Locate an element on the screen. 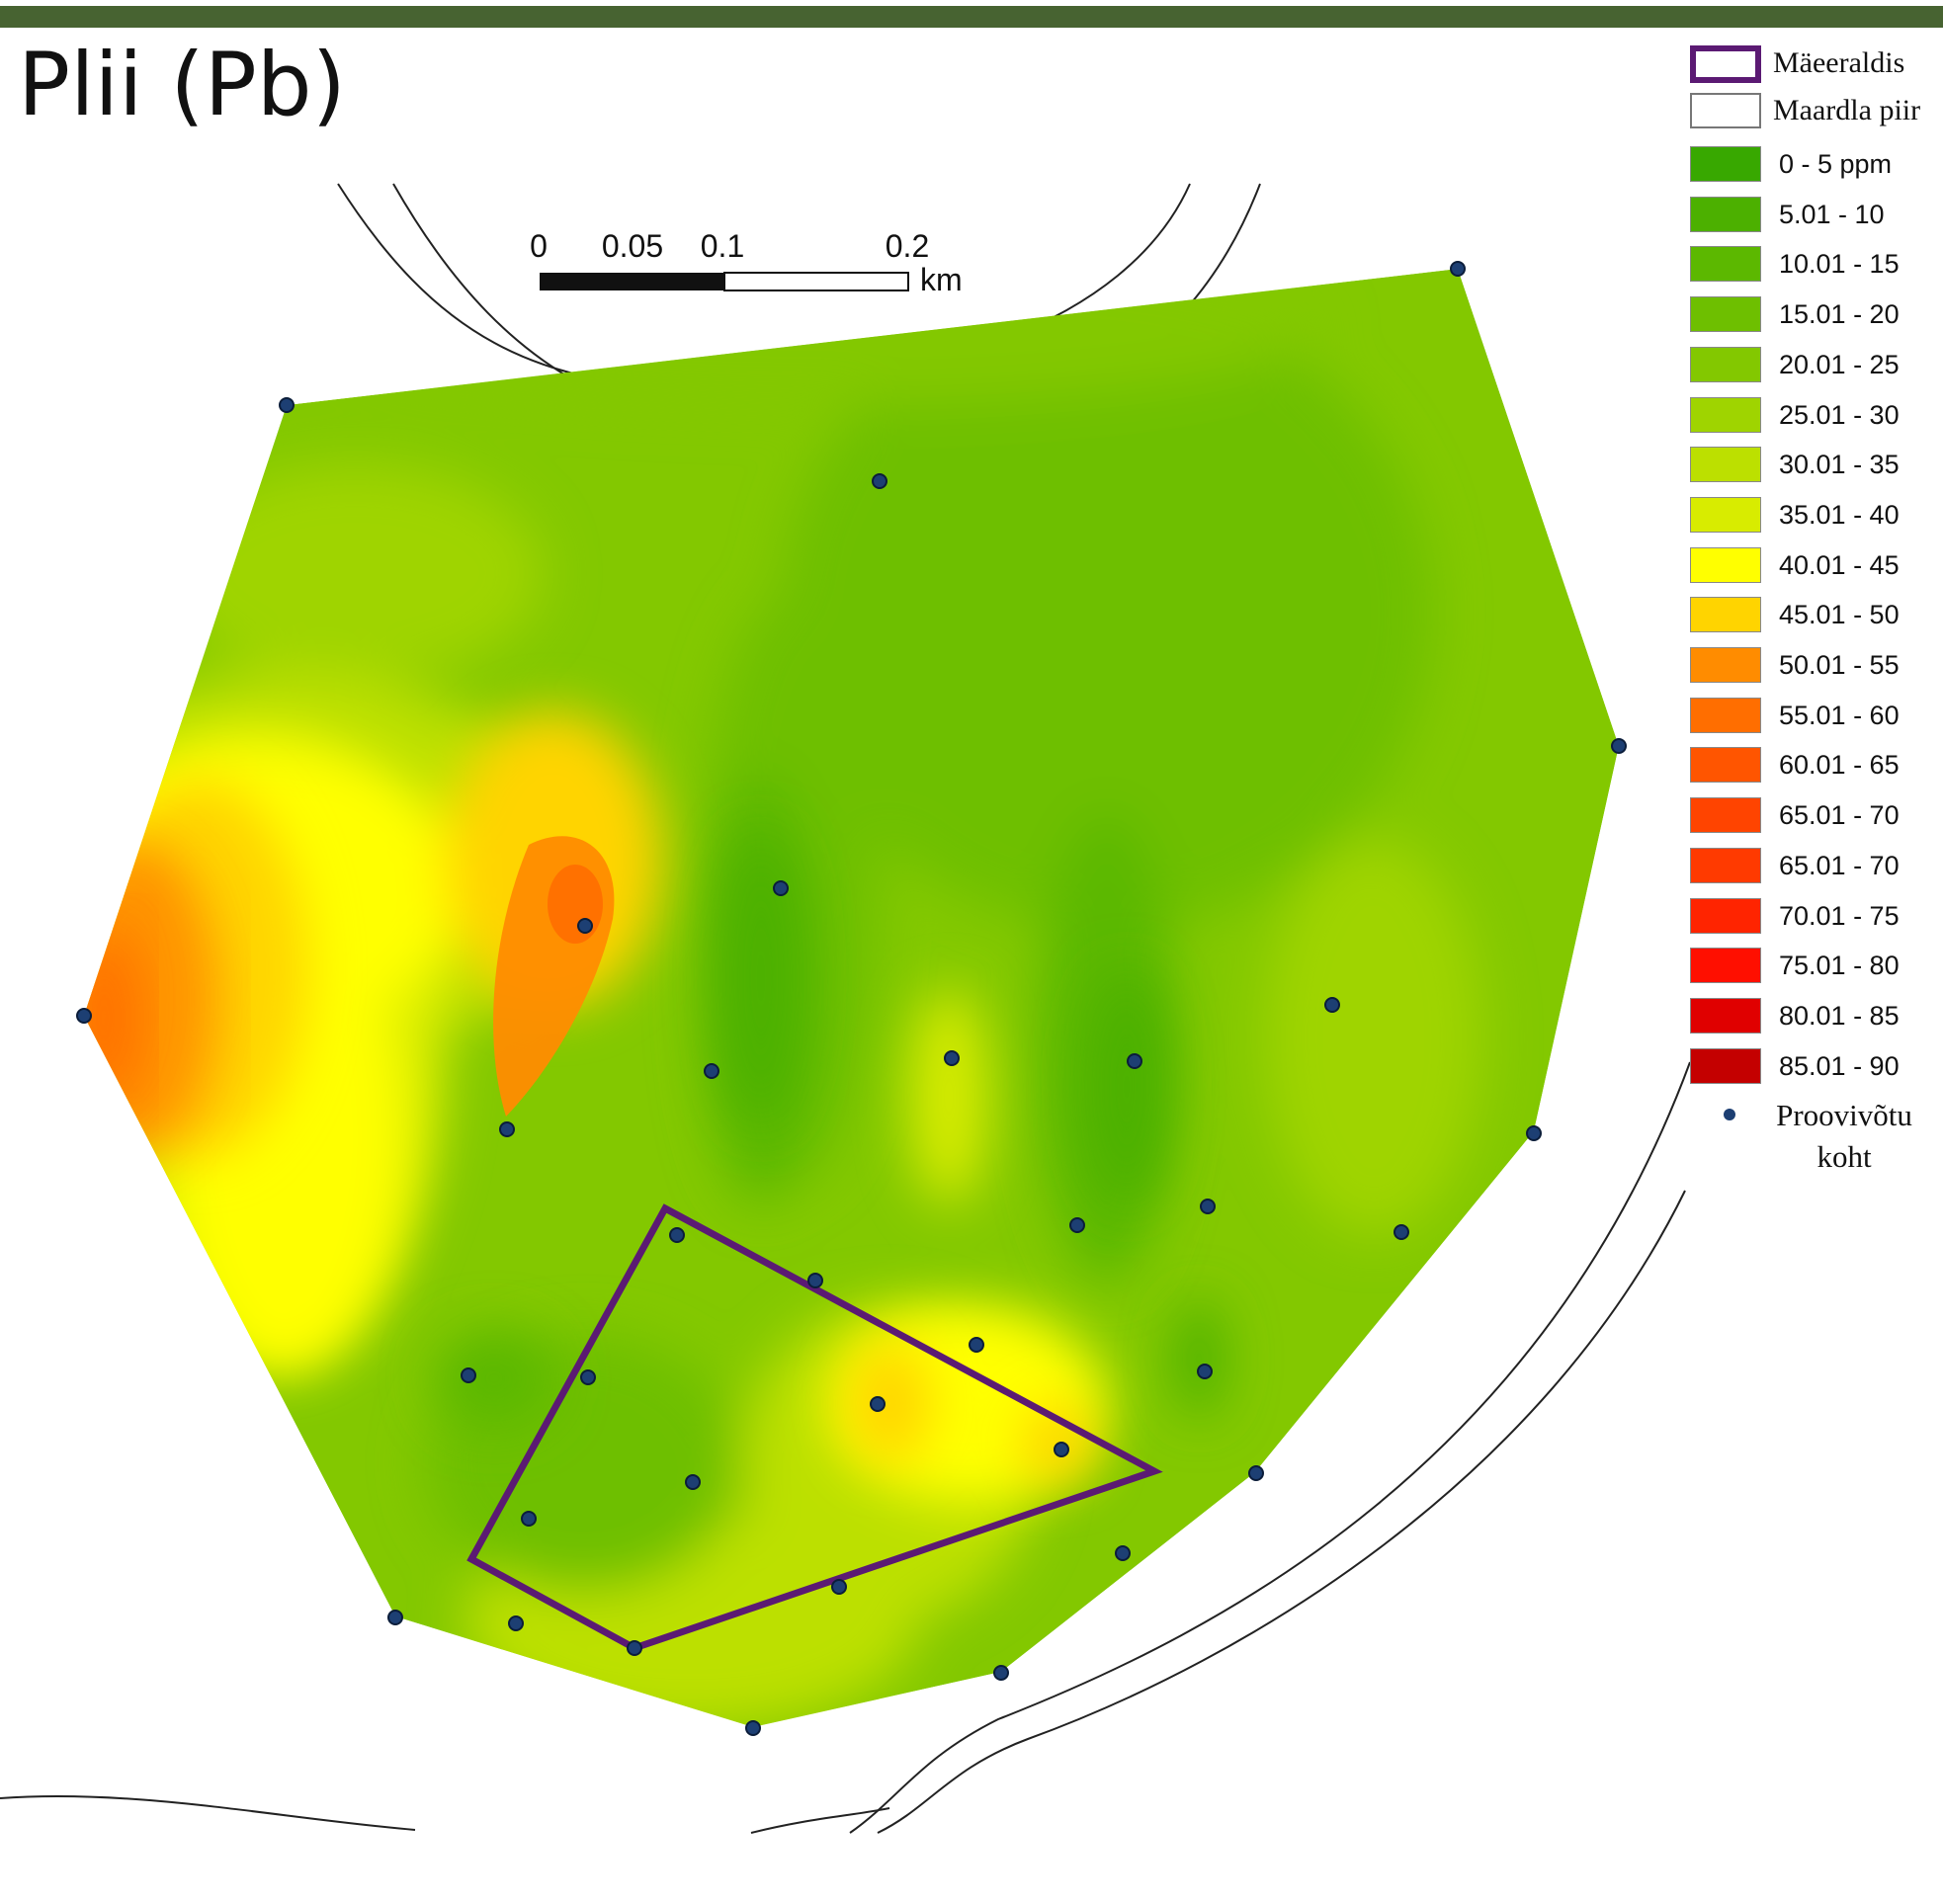 The width and height of the screenshot is (1943, 1904). legend-label-class: 75.01 - 80 is located at coordinates (1839, 966).